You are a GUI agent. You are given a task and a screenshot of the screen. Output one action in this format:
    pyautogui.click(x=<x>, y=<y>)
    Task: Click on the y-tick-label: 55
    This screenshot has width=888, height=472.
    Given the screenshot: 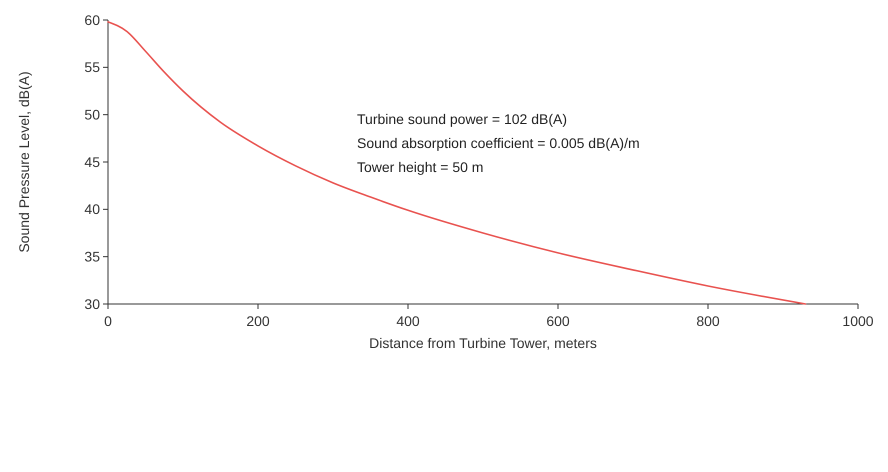 What is the action you would take?
    pyautogui.click(x=92, y=67)
    